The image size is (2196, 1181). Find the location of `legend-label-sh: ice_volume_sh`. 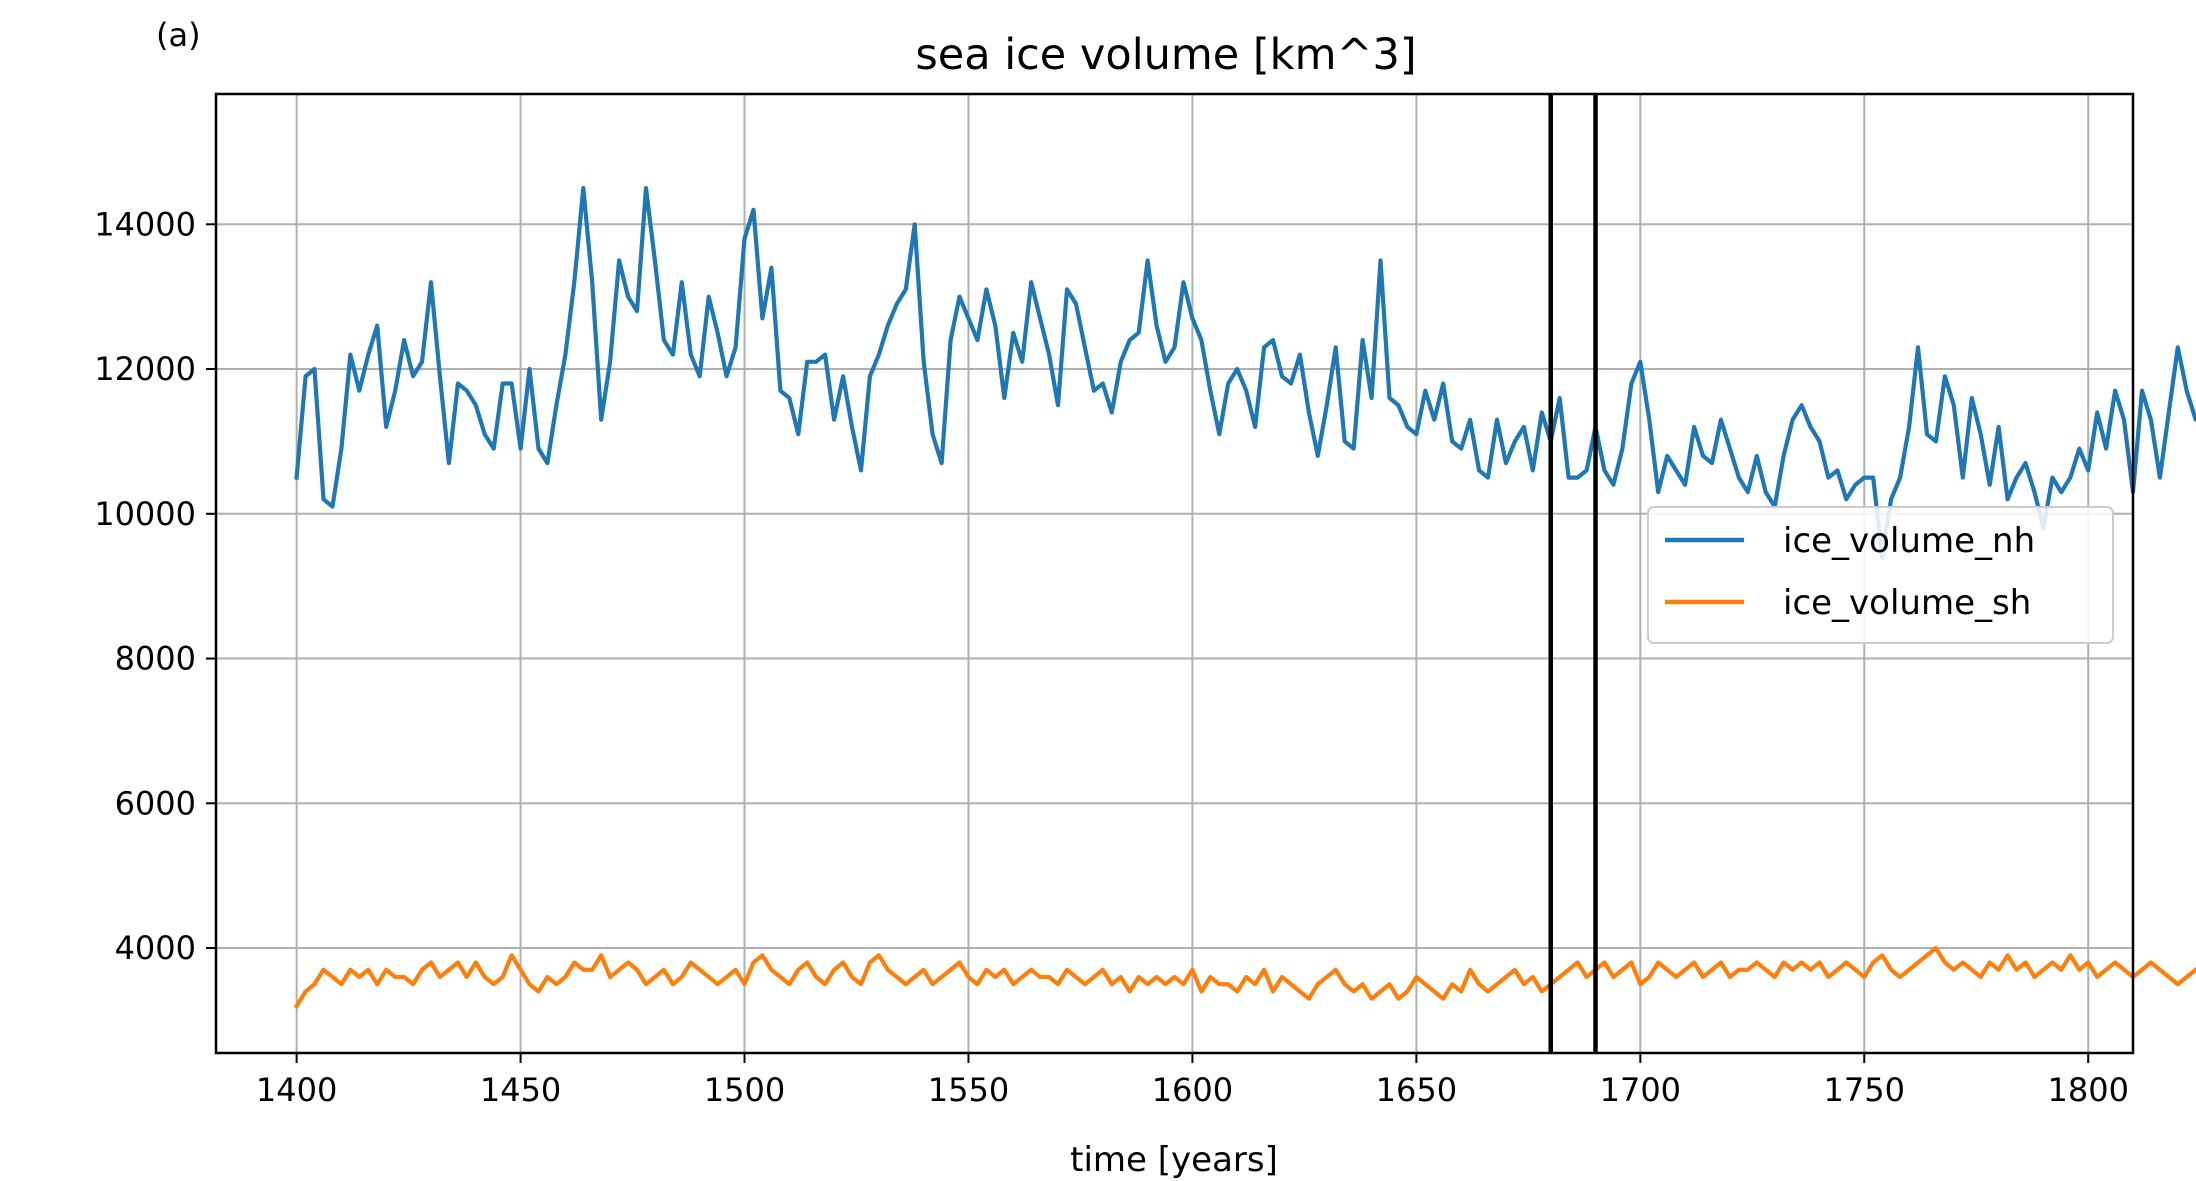

legend-label-sh: ice_volume_sh is located at coordinates (1907, 603).